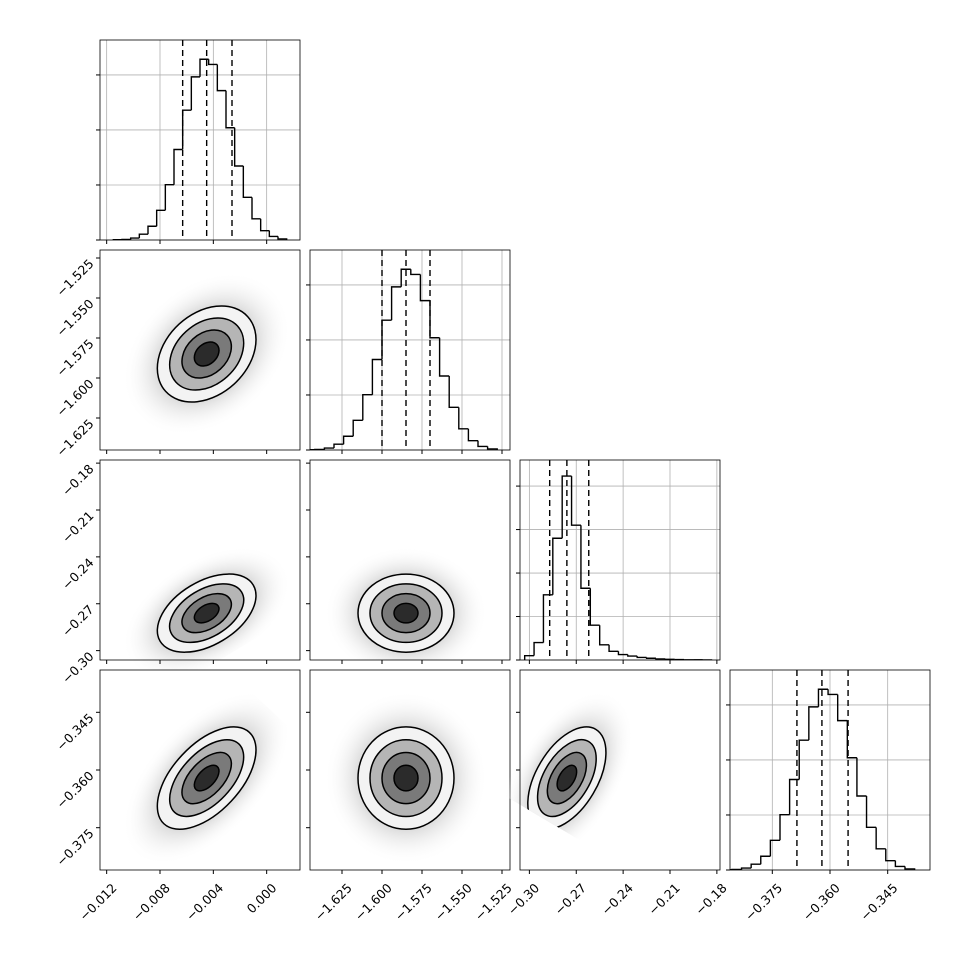  I want to click on y-tick-label: −0.30, so click(78, 668).